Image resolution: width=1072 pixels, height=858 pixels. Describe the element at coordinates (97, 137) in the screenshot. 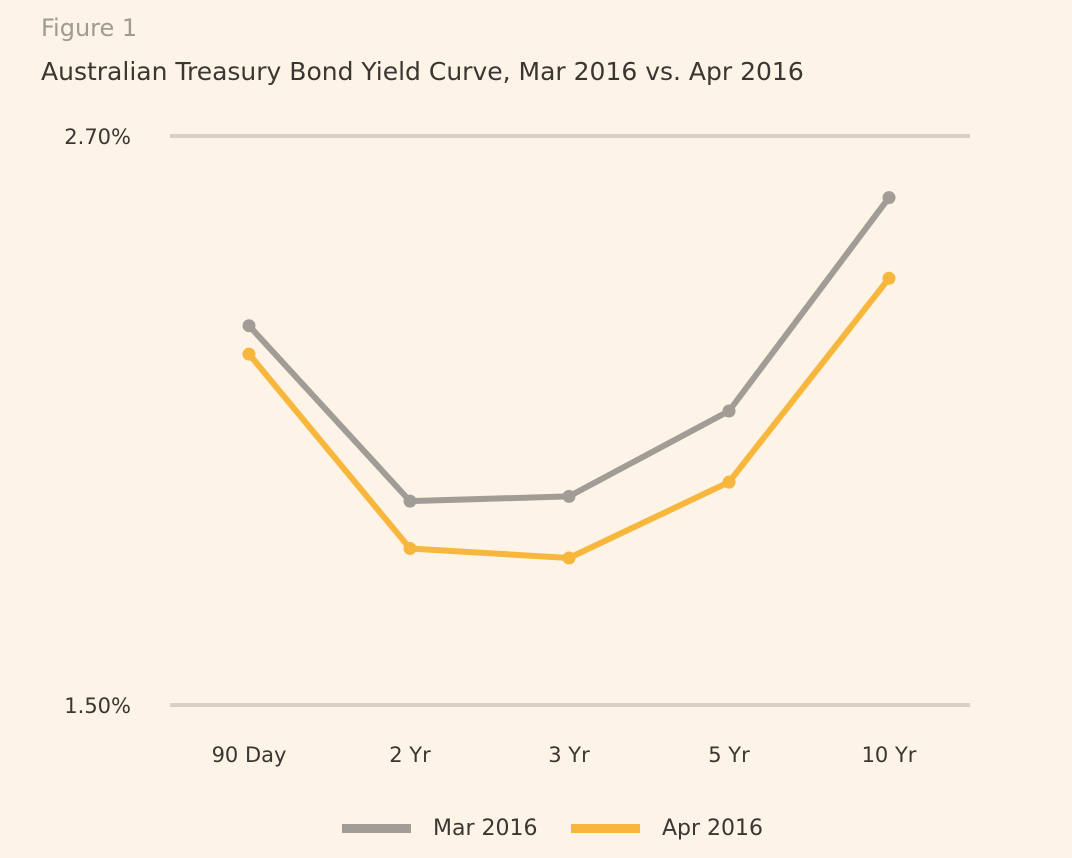

I see `y-tick-label: 2.70%` at that location.